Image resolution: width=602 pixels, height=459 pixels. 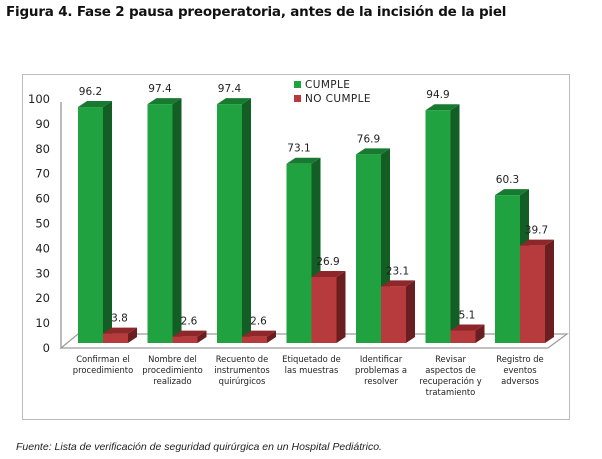 I want to click on data-label: 5.1, so click(x=467, y=315).